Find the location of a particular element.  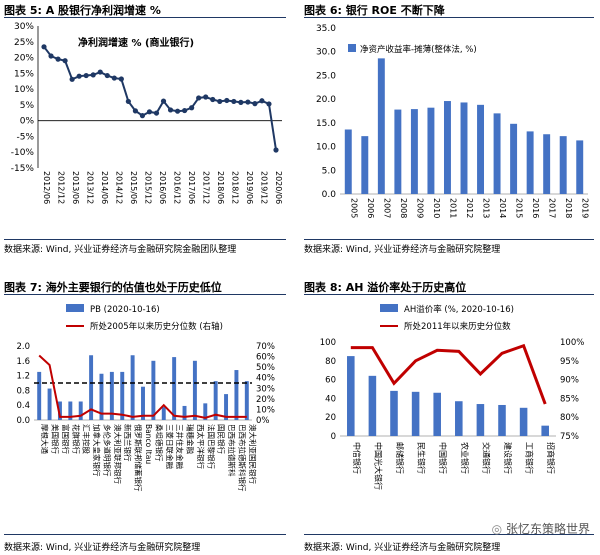

y2-tick-label: 40% is located at coordinates (265, 379).